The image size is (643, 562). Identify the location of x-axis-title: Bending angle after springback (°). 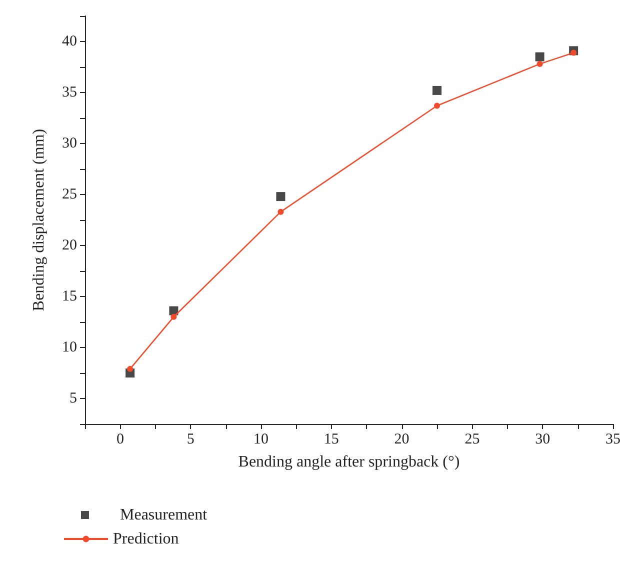
(349, 462).